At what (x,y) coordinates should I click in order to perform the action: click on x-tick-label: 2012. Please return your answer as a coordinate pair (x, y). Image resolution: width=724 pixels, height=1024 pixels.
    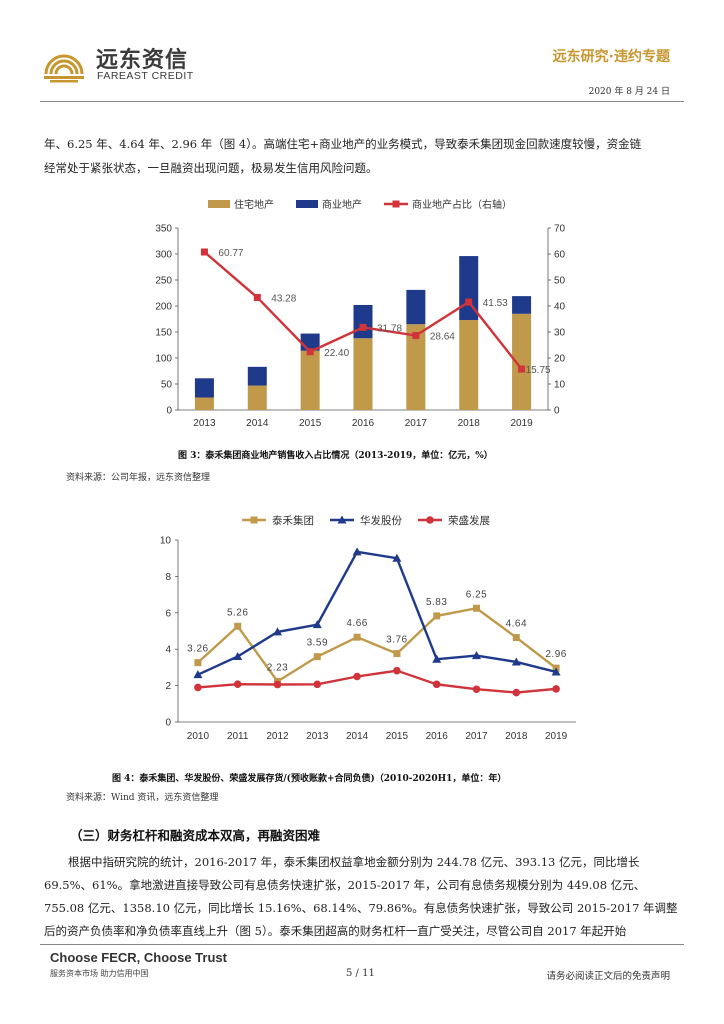
    Looking at the image, I should click on (277, 736).